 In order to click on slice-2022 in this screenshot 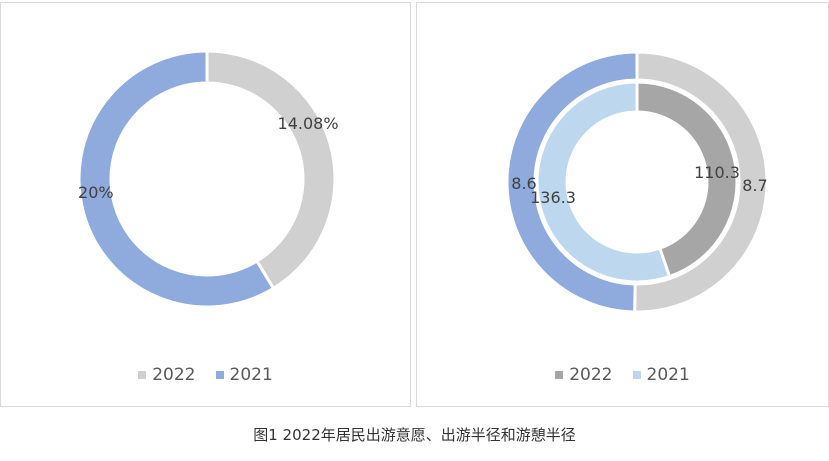, I will do `click(271, 170)`.